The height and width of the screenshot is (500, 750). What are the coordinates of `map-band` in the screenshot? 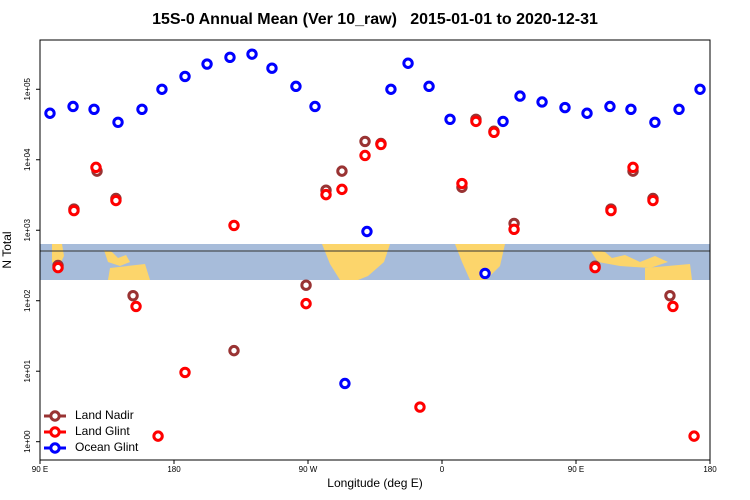 It's located at (375, 262).